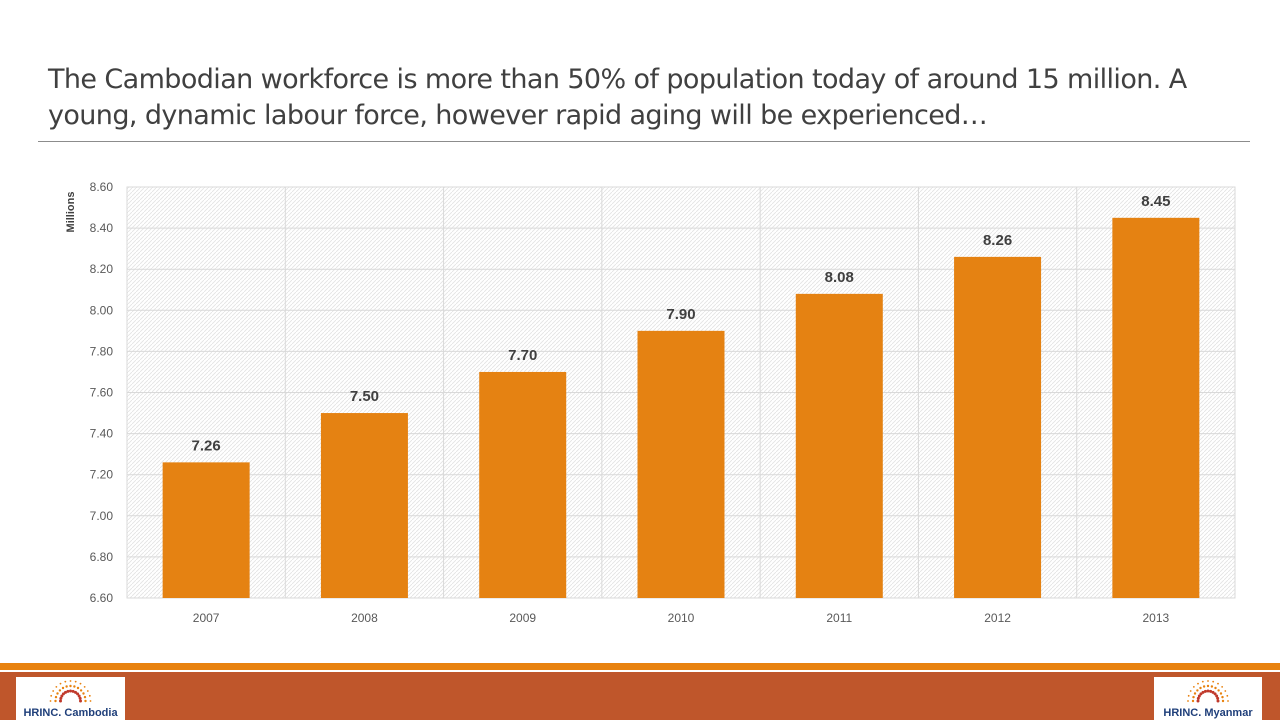 This screenshot has height=720, width=1280. What do you see at coordinates (681, 464) in the screenshot?
I see `bar-2010` at bounding box center [681, 464].